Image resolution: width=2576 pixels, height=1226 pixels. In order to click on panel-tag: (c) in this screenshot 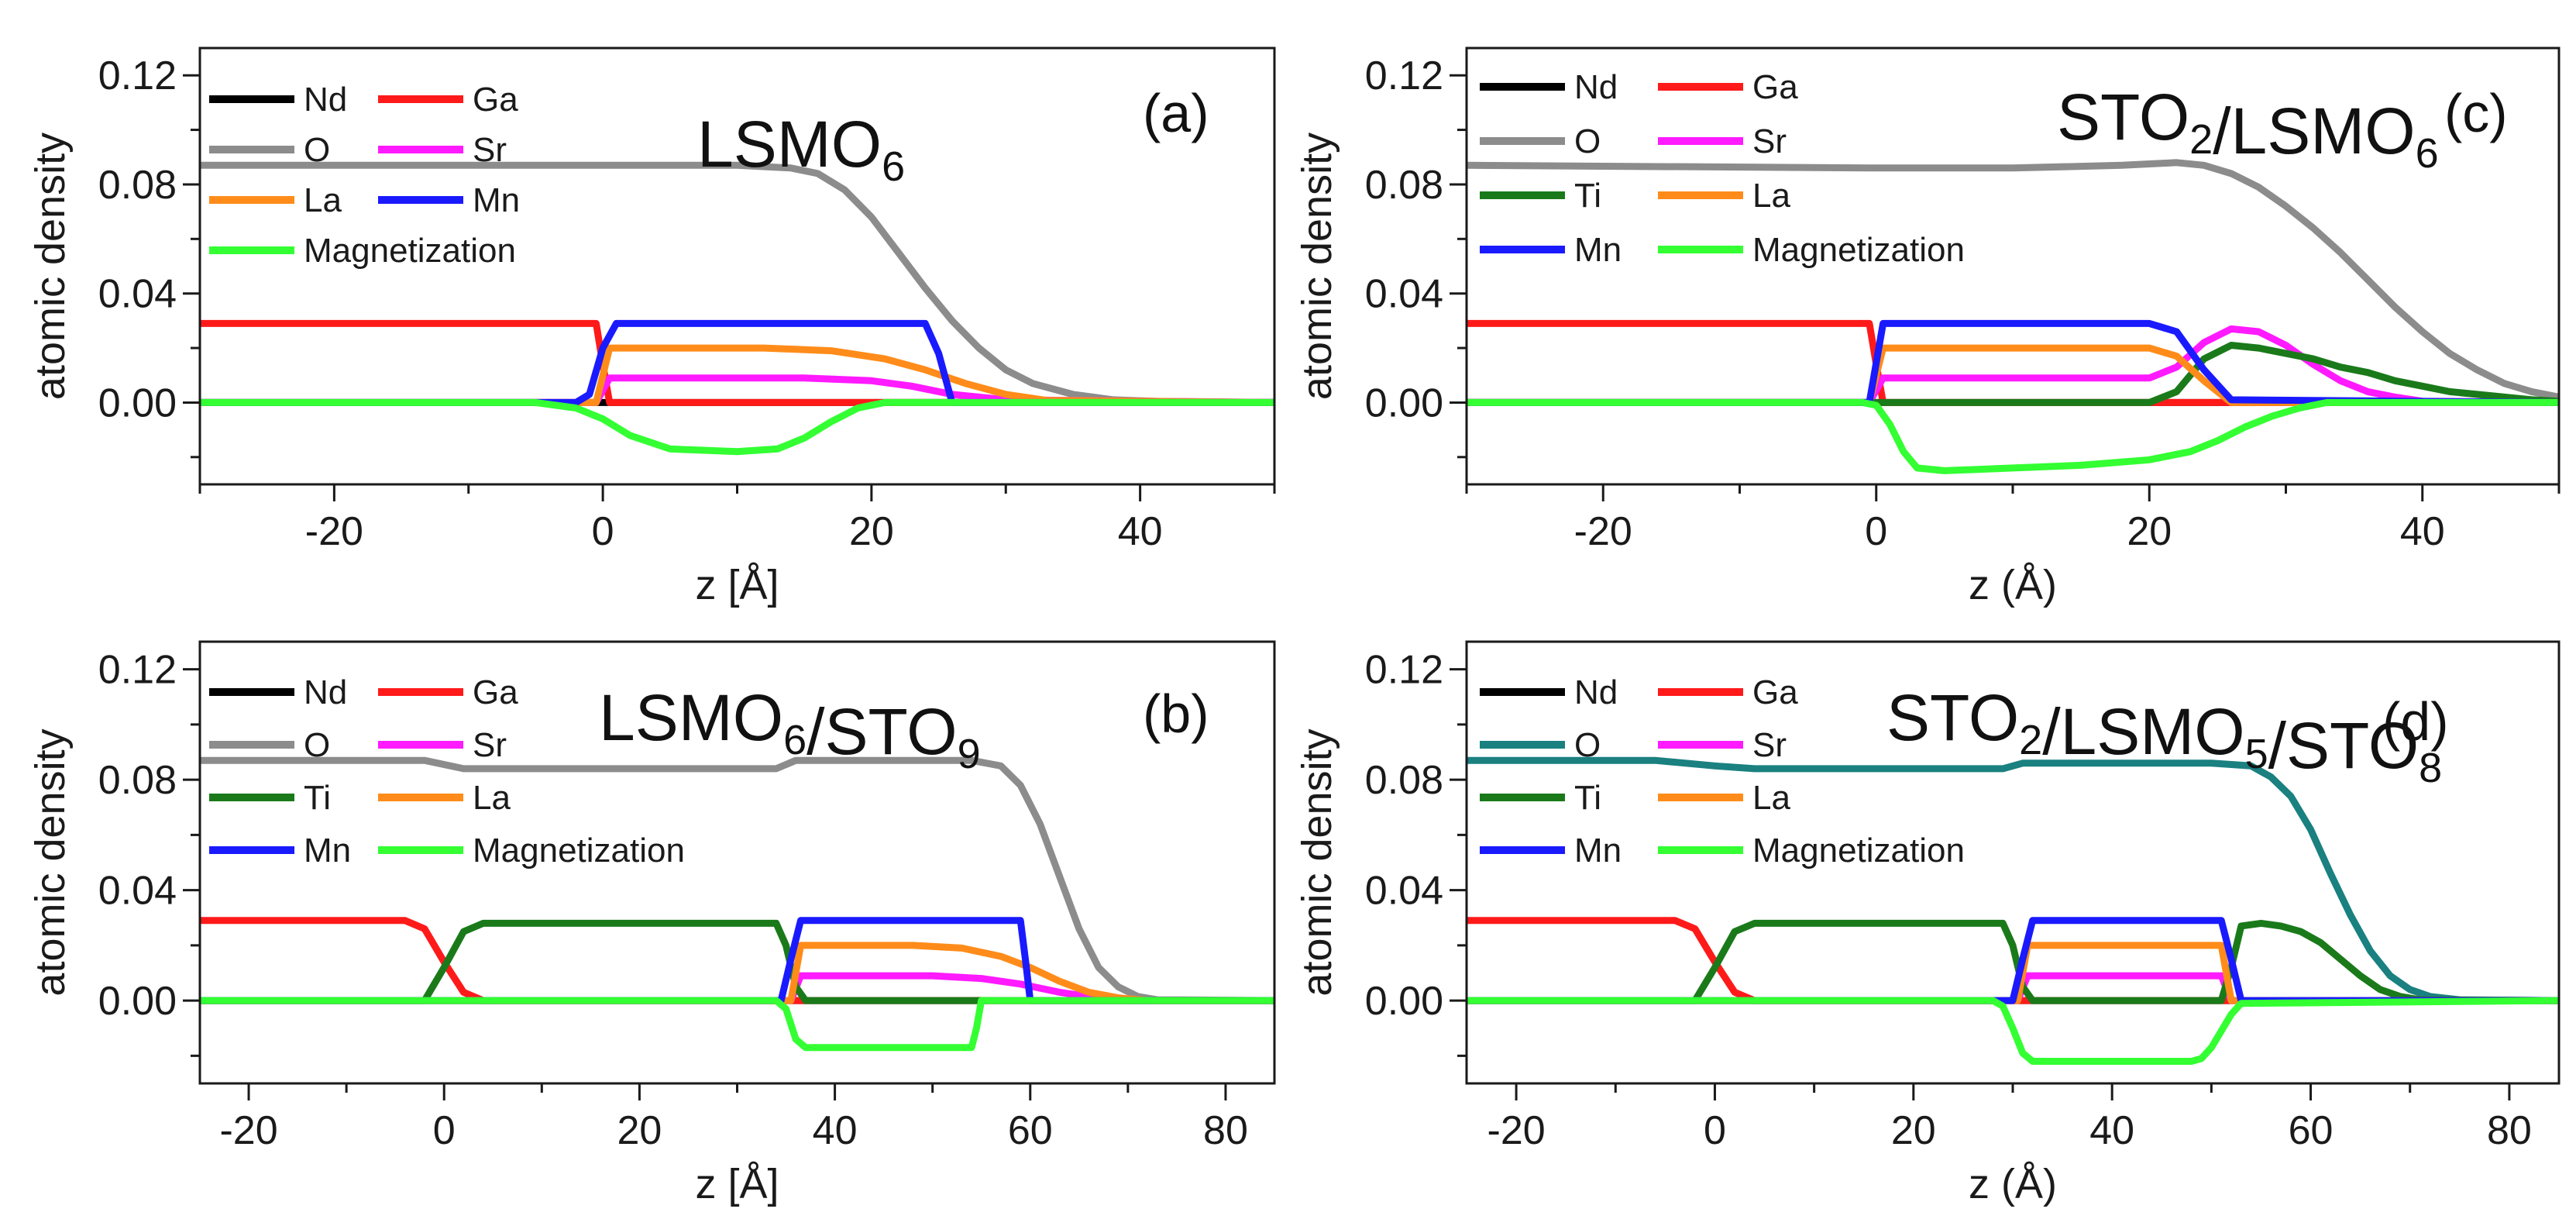, I will do `click(2476, 113)`.